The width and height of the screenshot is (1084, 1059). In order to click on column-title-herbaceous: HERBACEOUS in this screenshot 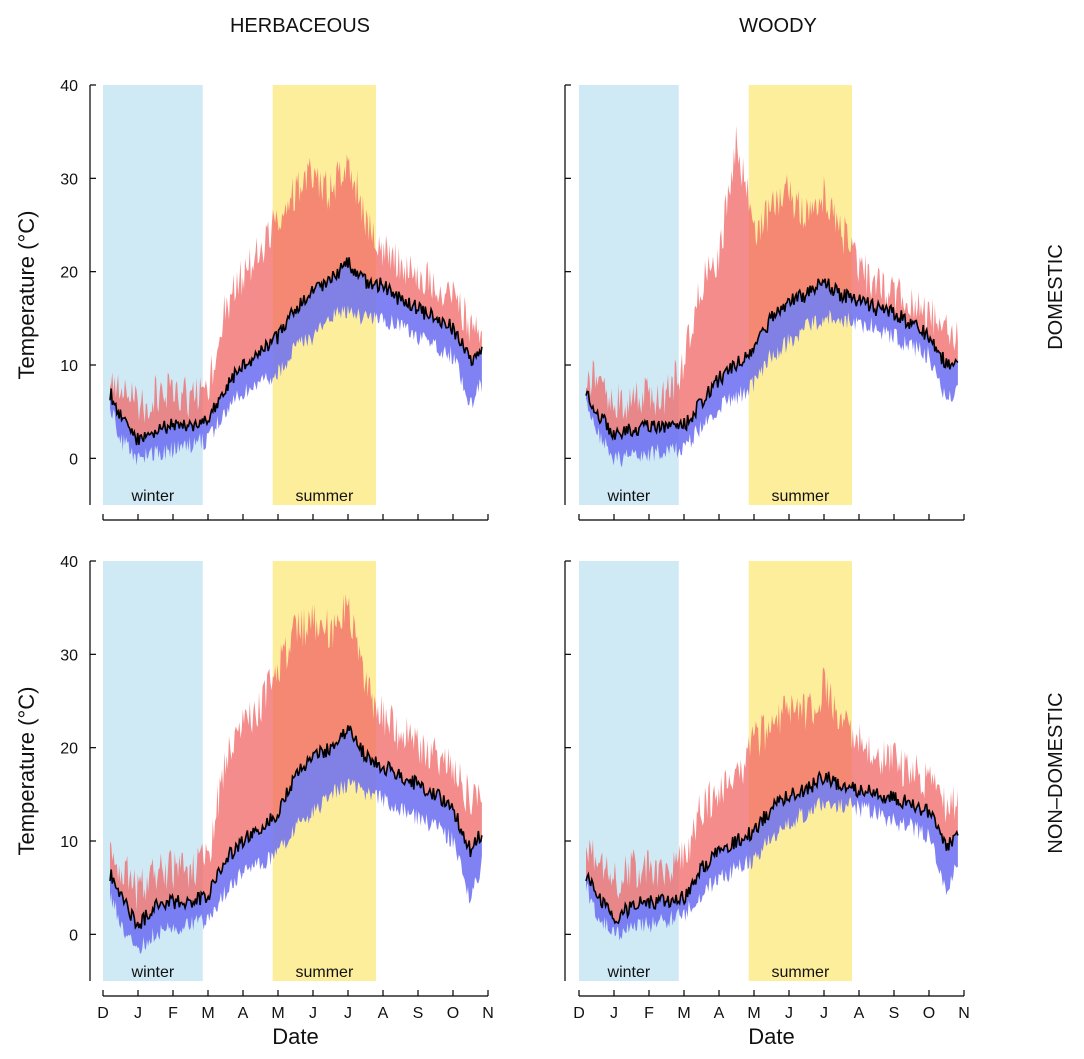, I will do `click(300, 26)`.